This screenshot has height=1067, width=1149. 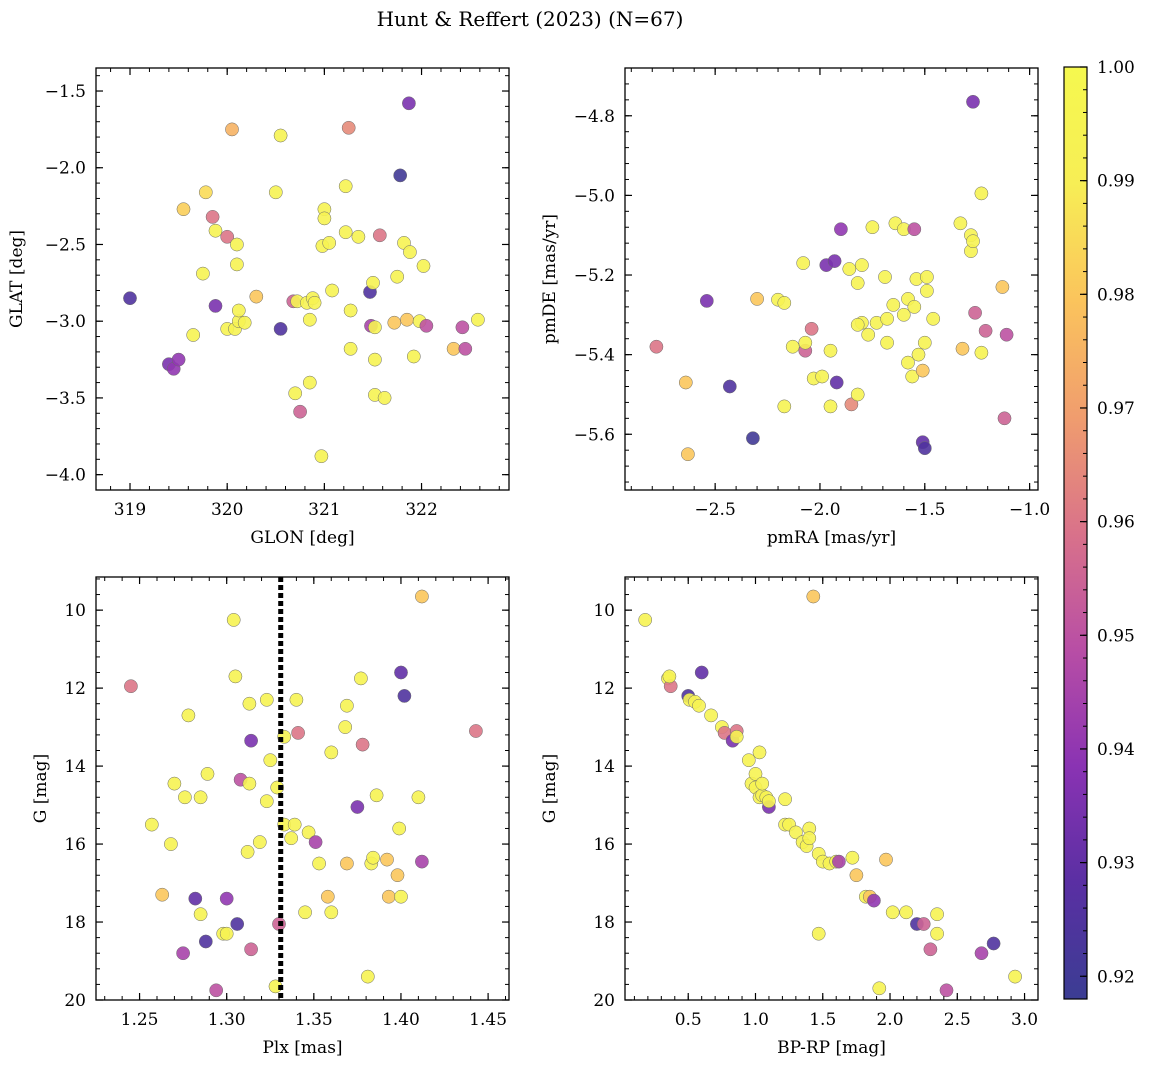 What do you see at coordinates (65, 169) in the screenshot?
I see `y-tick-label: −2.0` at bounding box center [65, 169].